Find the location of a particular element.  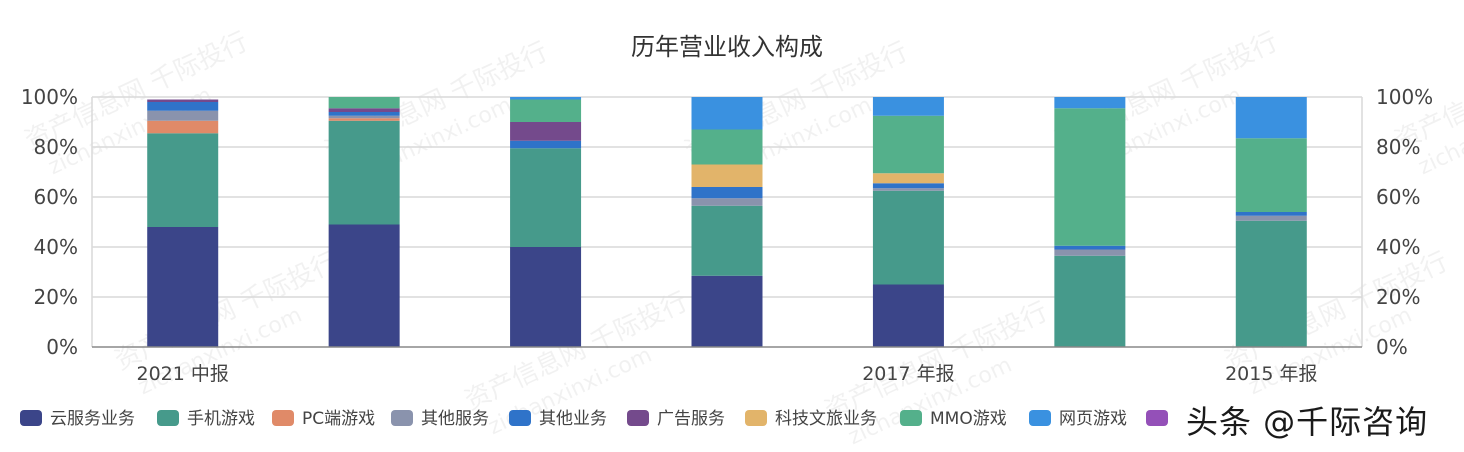

y-tick-label-right: 100% is located at coordinates (1404, 97).